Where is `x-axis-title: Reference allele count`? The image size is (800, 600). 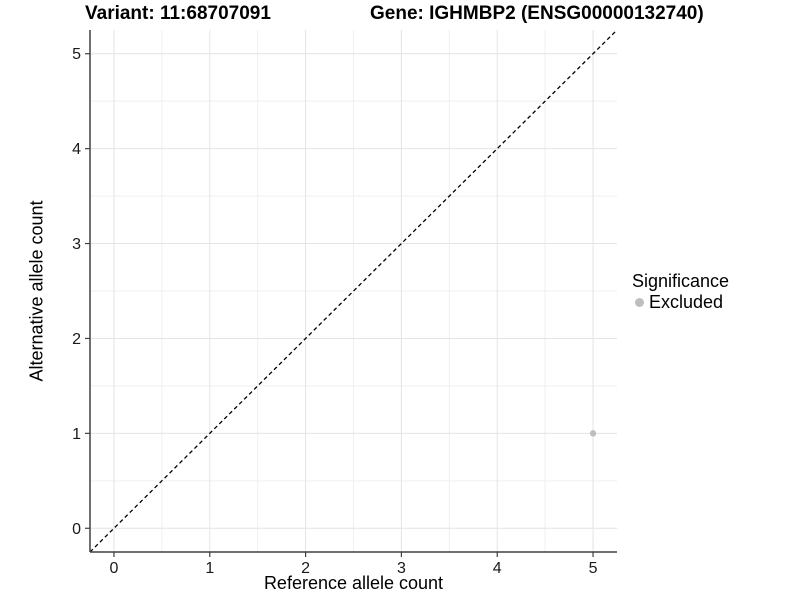
x-axis-title: Reference allele count is located at coordinates (353, 583).